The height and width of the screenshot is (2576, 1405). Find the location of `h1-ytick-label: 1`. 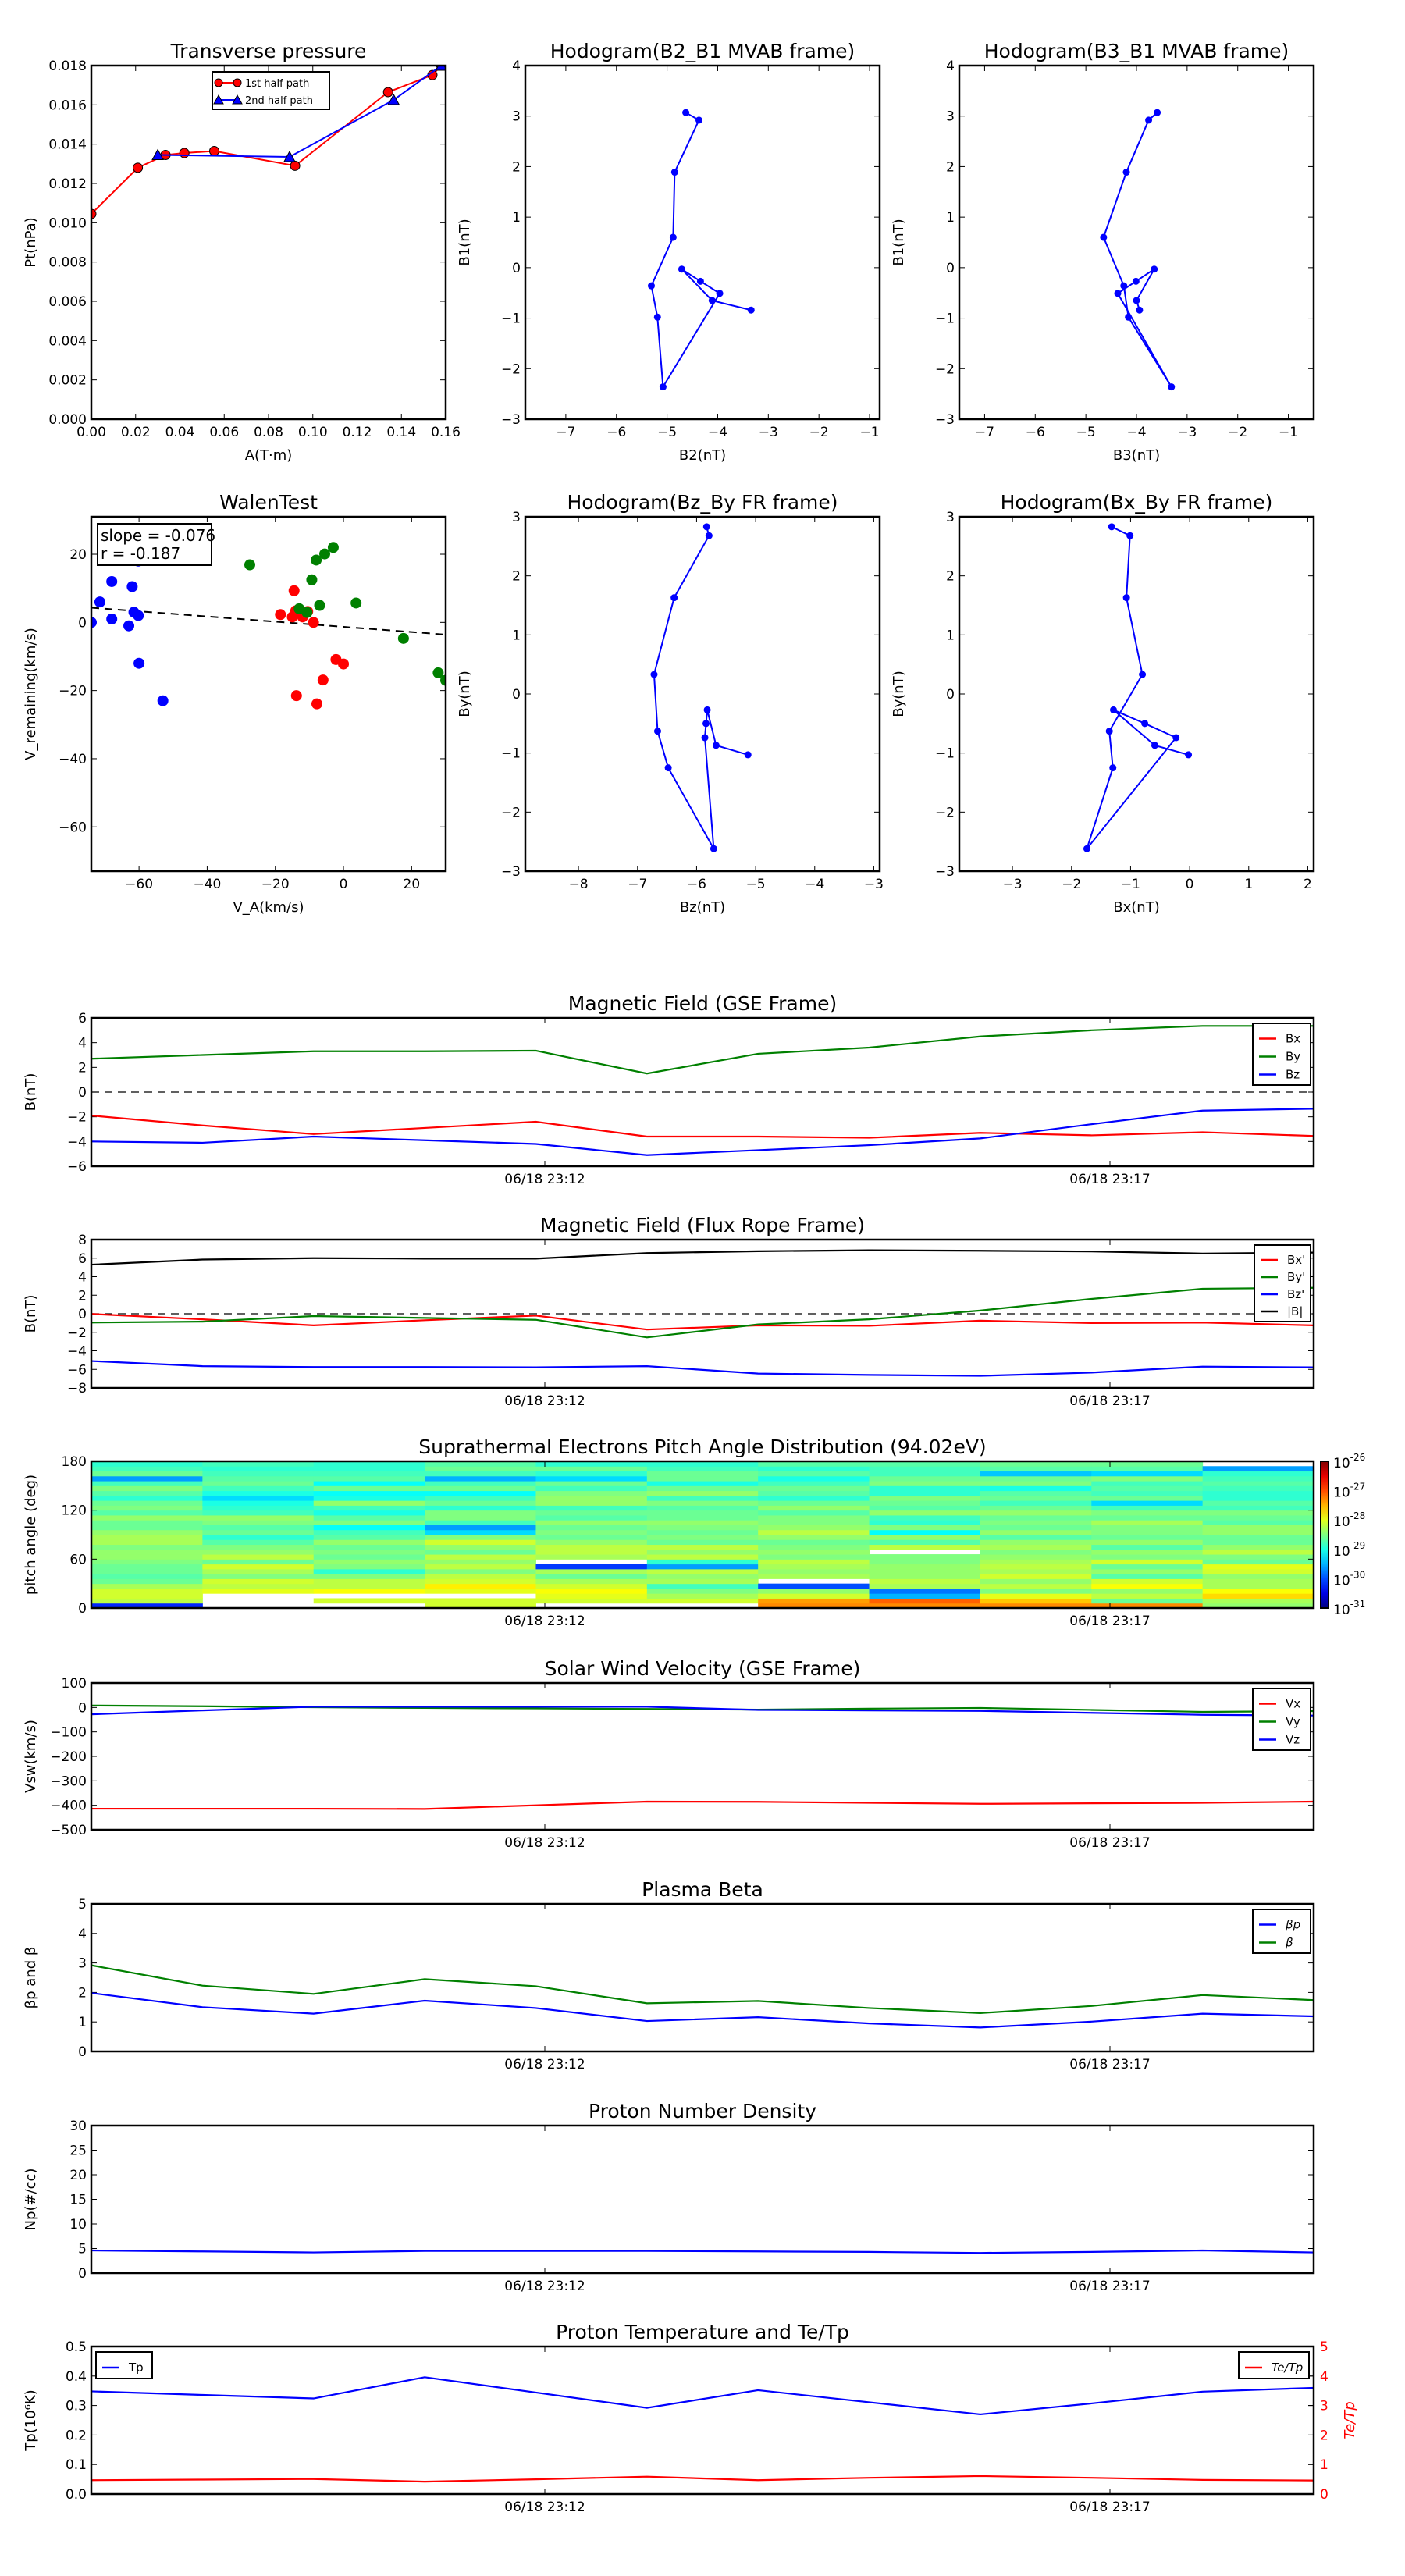

h1-ytick-label: 1 is located at coordinates (516, 218).